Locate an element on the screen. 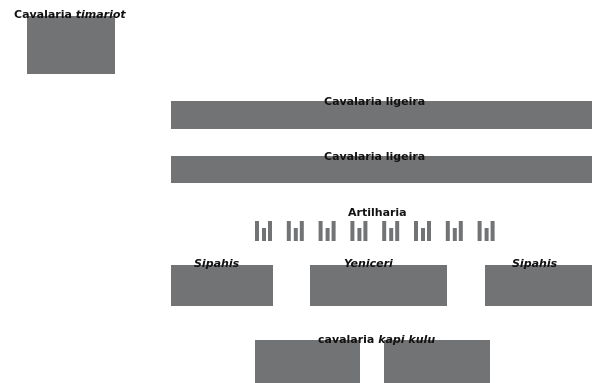  yeniceri-block is located at coordinates (378, 285).